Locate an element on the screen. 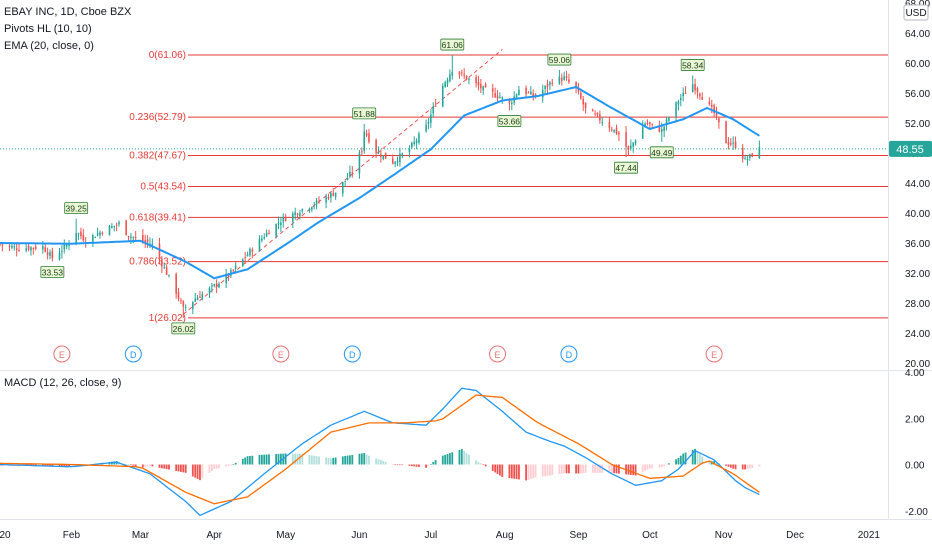 This screenshot has width=932, height=550. macd-axis: -2.00 0.00 2.00 4.00 is located at coordinates (916, 443).